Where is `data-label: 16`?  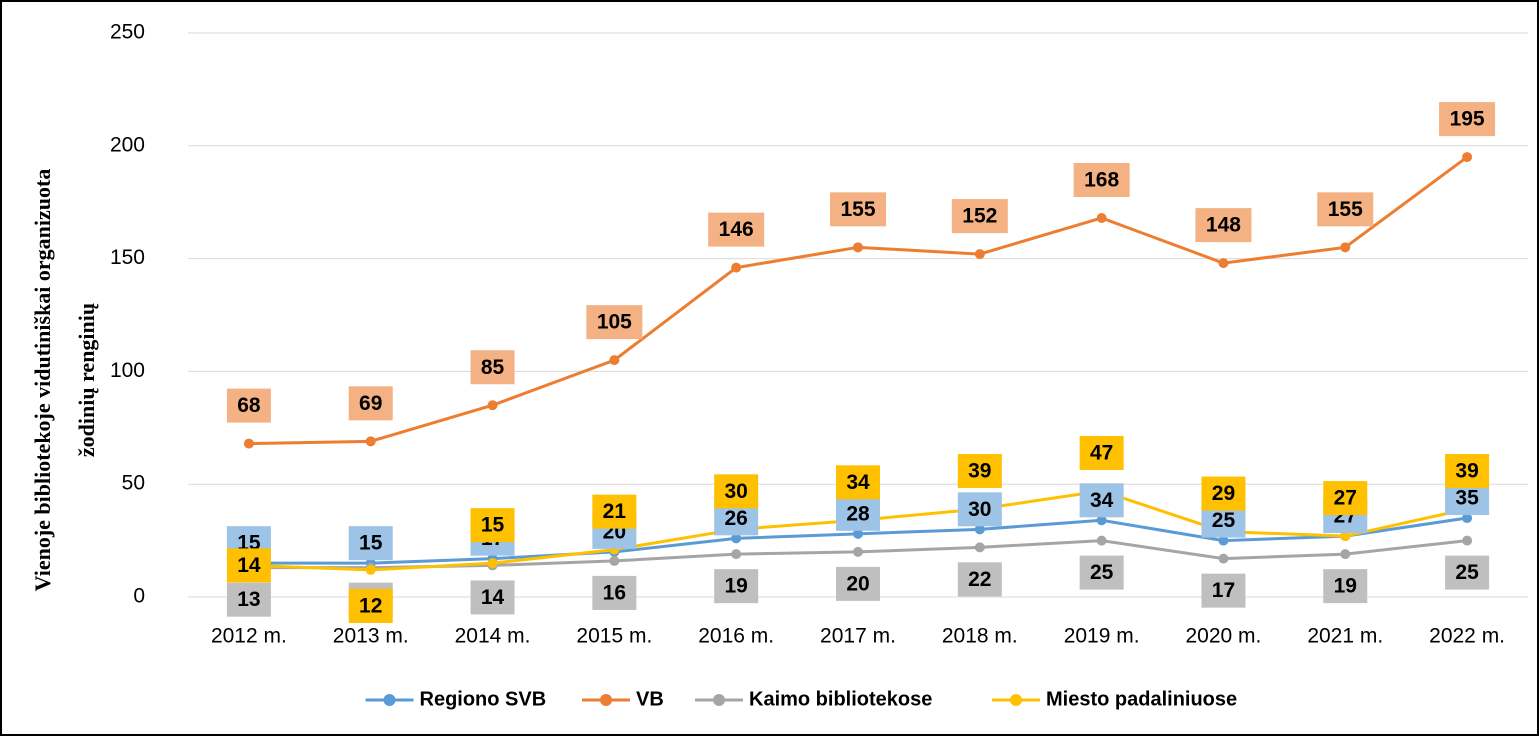 data-label: 16 is located at coordinates (614, 592).